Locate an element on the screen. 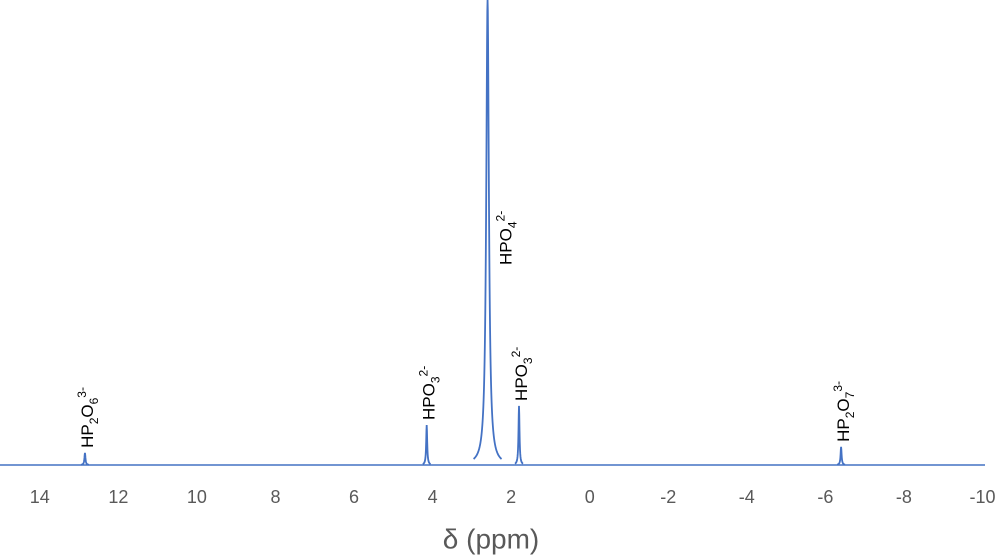  peak-label-part: 6 is located at coordinates (94, 400).